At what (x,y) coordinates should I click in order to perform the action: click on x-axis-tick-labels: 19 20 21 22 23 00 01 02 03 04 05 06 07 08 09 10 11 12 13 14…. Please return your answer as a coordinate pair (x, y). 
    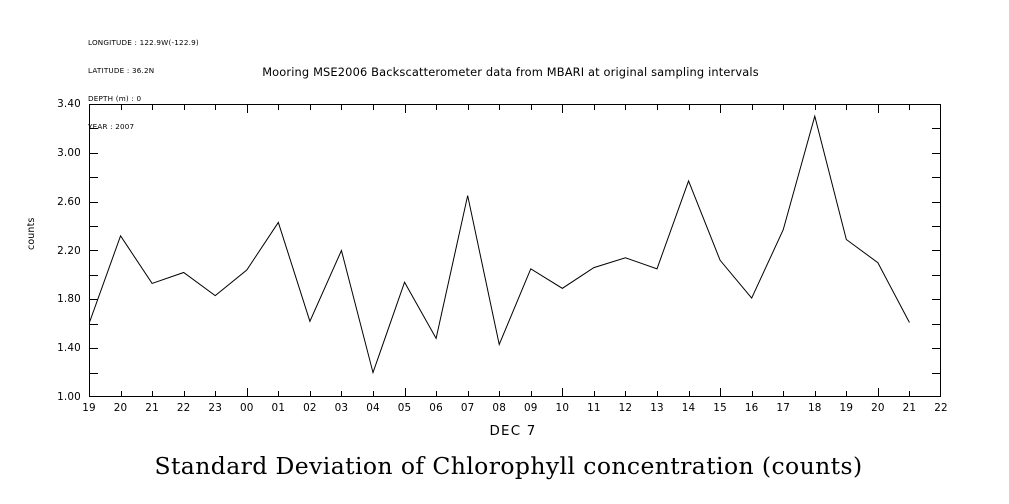
    Looking at the image, I should click on (514, 409).